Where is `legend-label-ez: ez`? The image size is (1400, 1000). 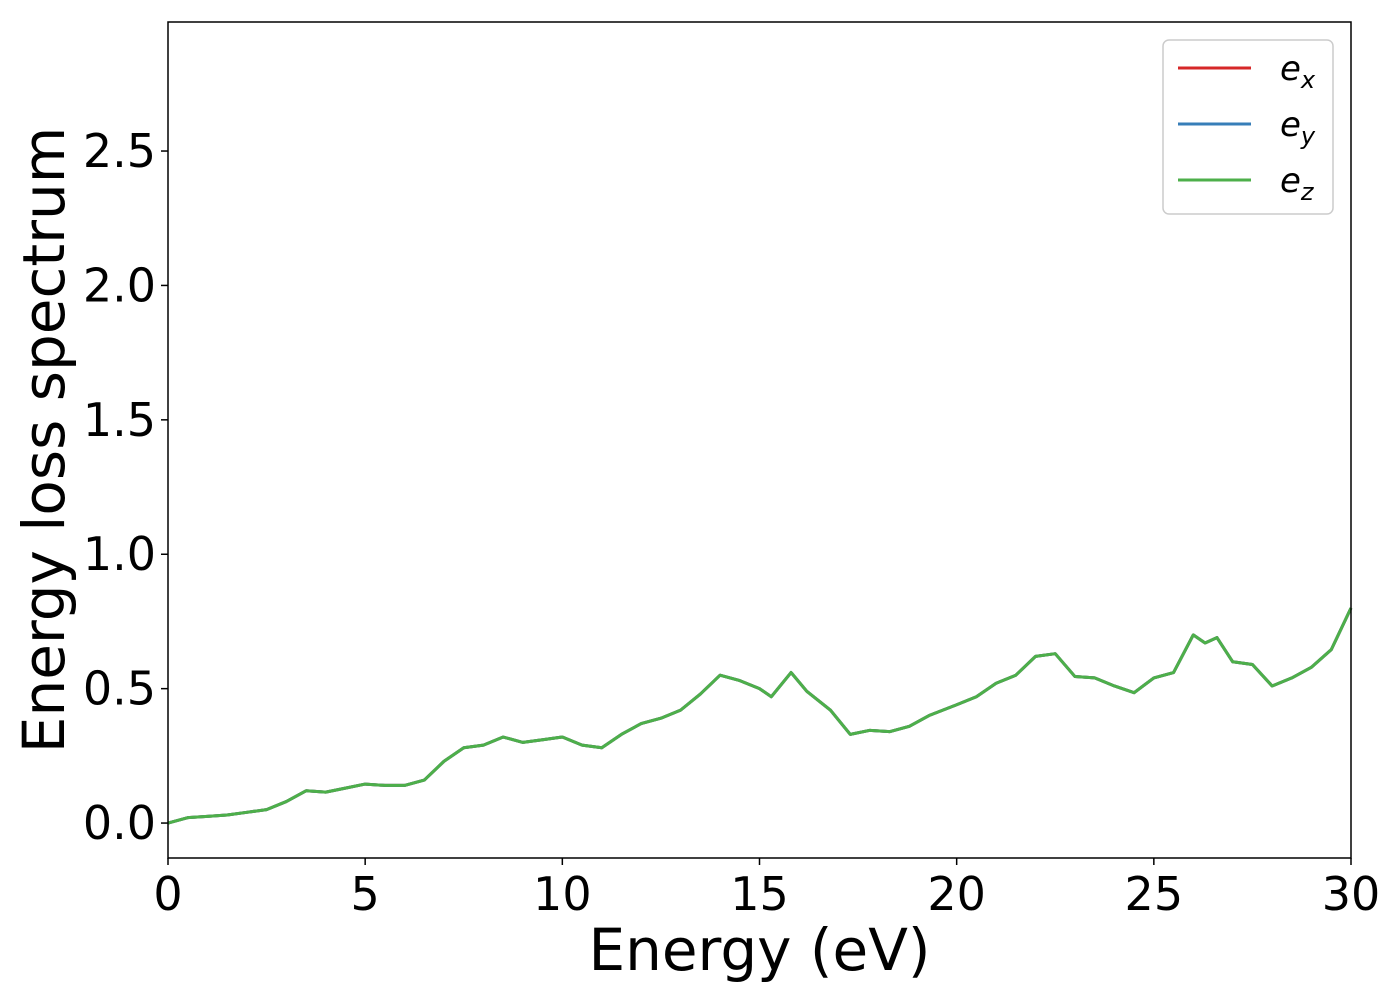 legend-label-ez: ez is located at coordinates (1297, 183).